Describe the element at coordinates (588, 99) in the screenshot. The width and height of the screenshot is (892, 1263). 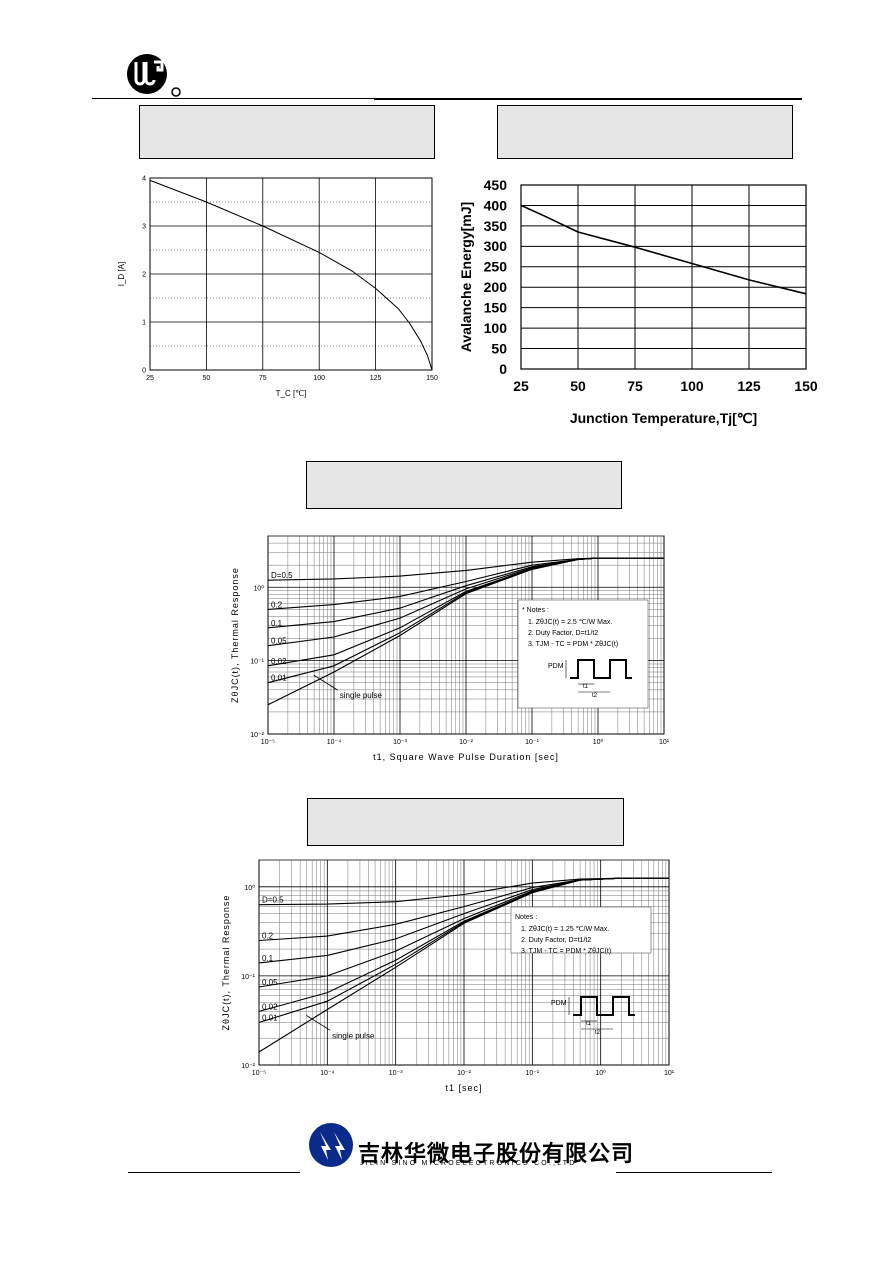
I see `header-rule-thick` at that location.